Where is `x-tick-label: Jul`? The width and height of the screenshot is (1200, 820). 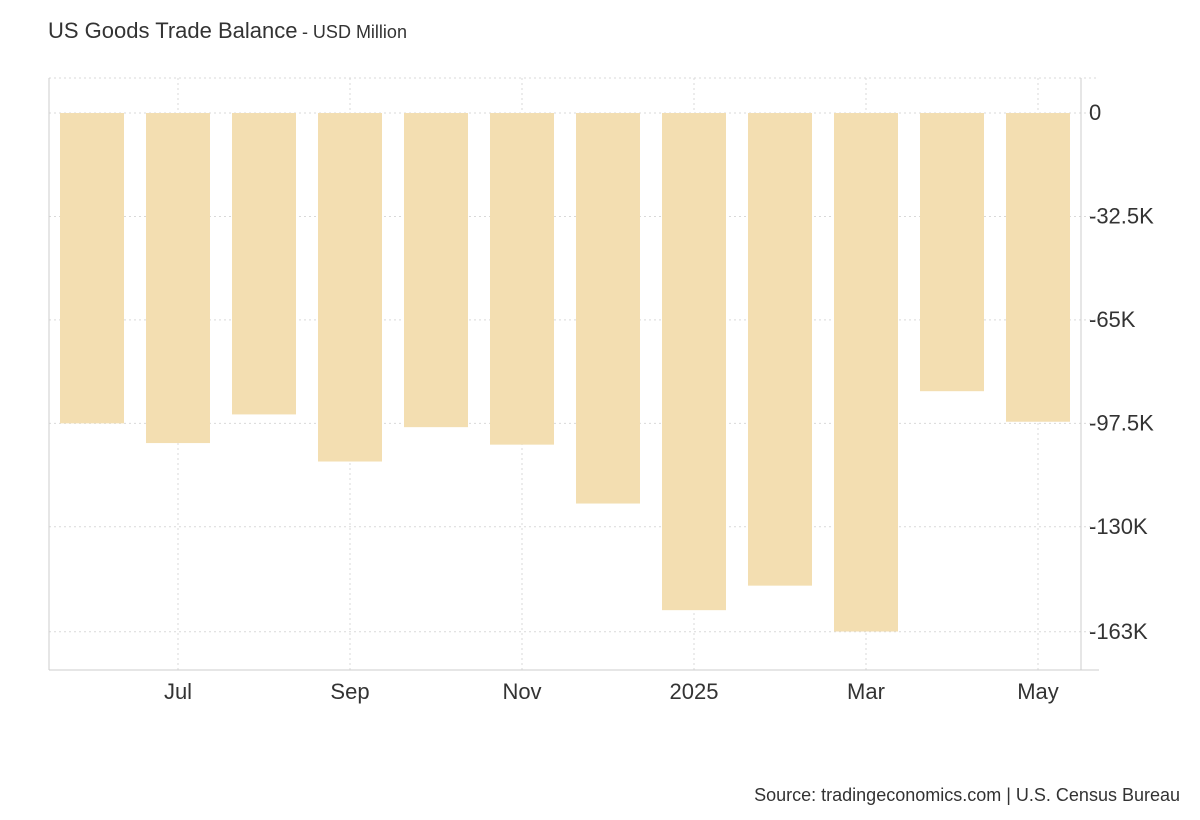 x-tick-label: Jul is located at coordinates (178, 691).